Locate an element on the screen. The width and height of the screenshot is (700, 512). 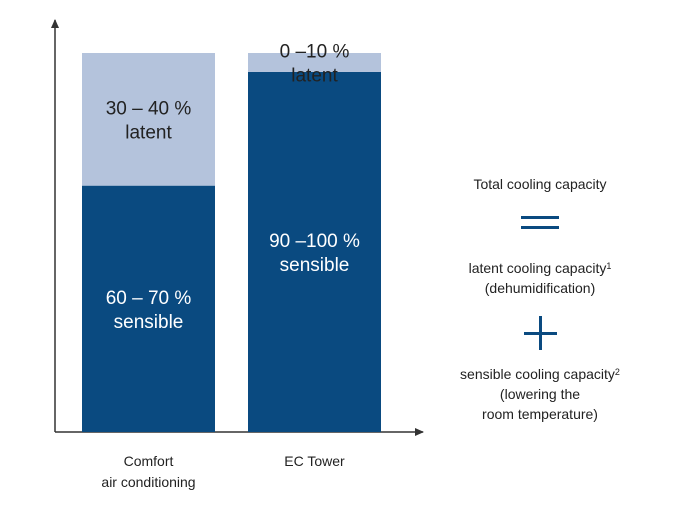
equals-icon is located at coordinates (540, 225).